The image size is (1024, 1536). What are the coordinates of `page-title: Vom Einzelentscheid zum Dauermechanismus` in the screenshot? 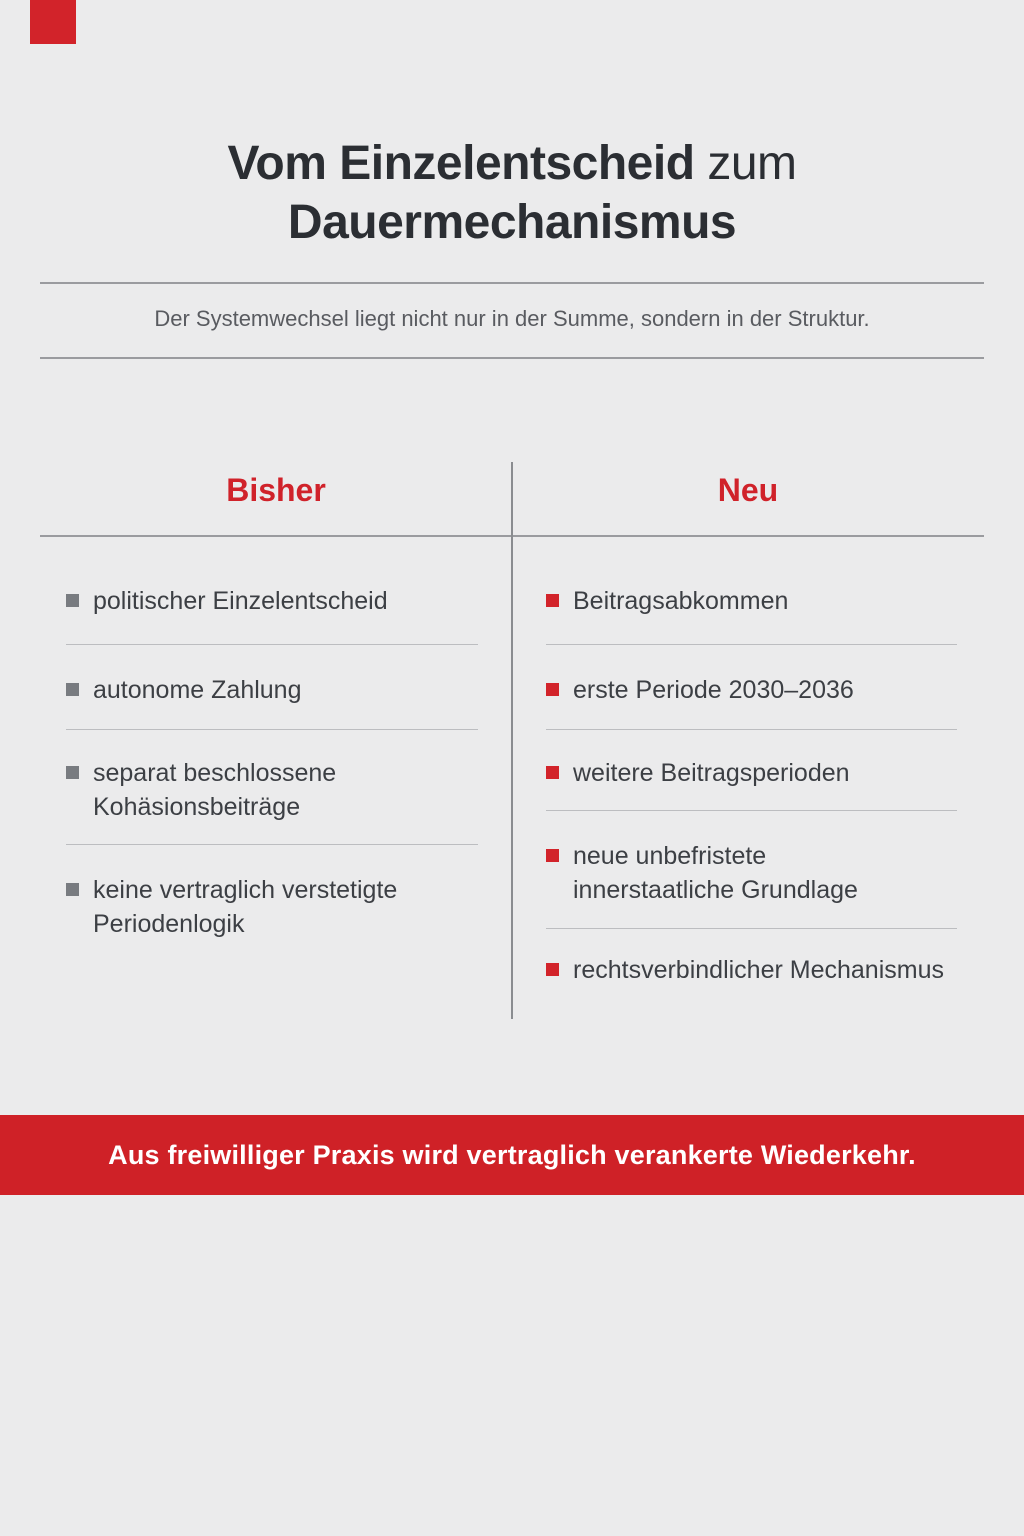 It's located at (512, 193).